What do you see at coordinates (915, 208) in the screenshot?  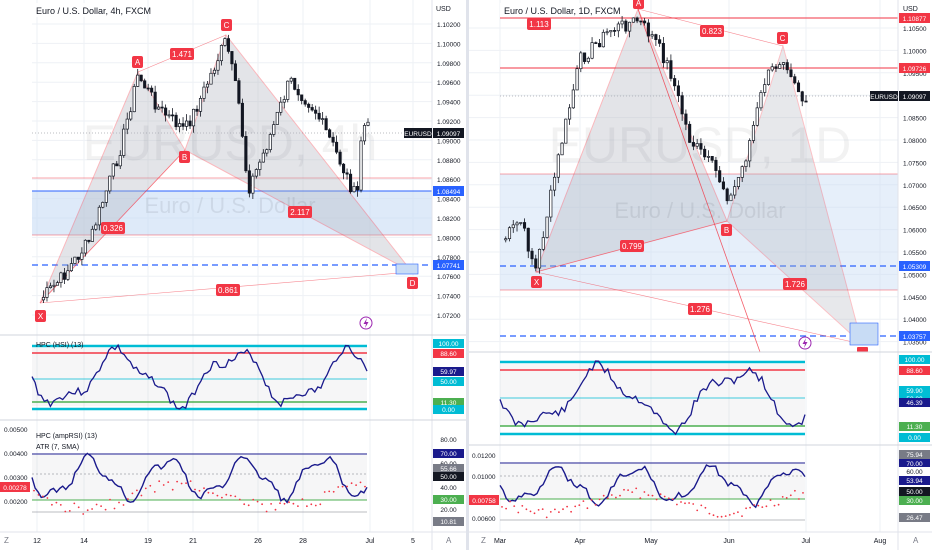 I see `right-price-tick-8: 1.06500` at bounding box center [915, 208].